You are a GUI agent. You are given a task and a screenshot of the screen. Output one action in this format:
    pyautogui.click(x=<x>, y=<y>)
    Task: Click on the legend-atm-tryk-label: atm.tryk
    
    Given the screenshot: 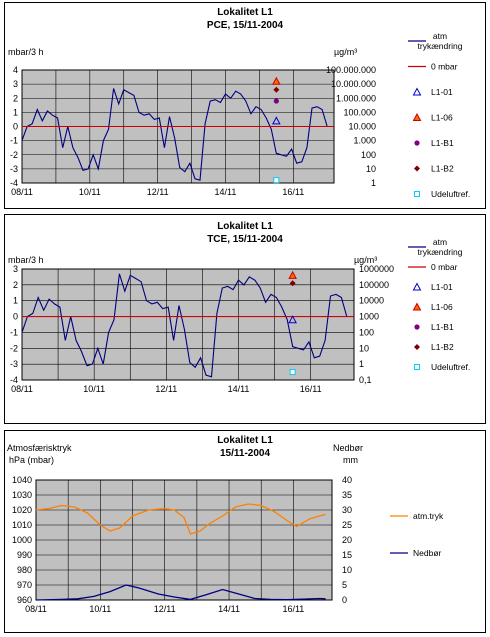 What is the action you would take?
    pyautogui.click(x=428, y=516)
    